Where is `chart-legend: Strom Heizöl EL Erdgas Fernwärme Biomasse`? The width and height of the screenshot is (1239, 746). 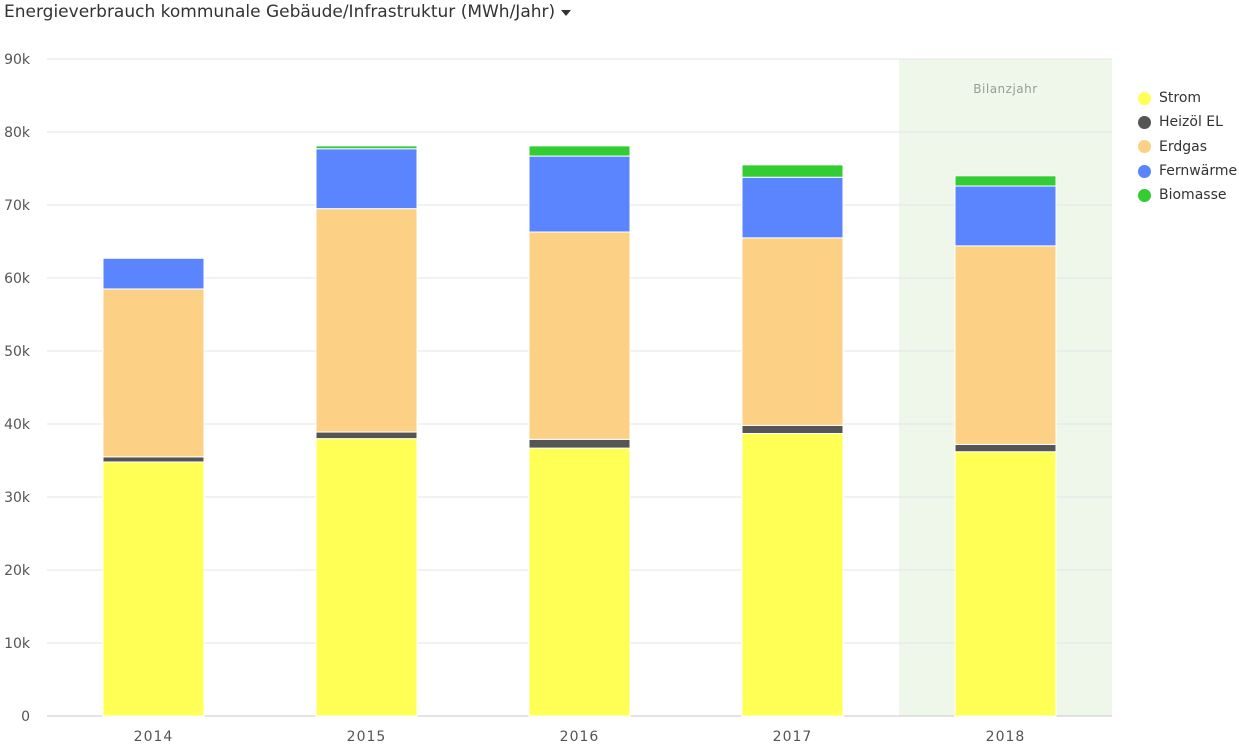
chart-legend: Strom Heizöl EL Erdgas Fernwärme Biomasse is located at coordinates (1187, 146).